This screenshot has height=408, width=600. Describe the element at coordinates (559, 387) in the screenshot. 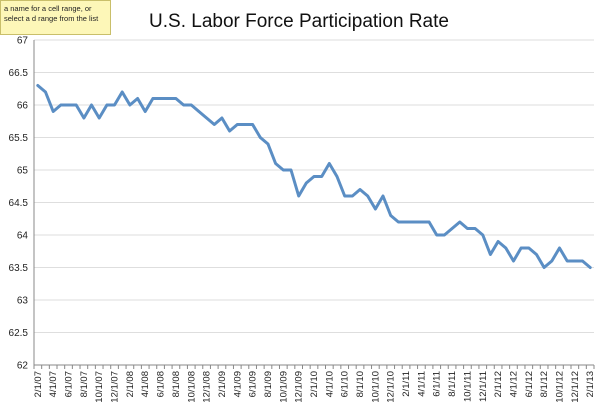

I see `x-tick-label: 10/1/12` at that location.